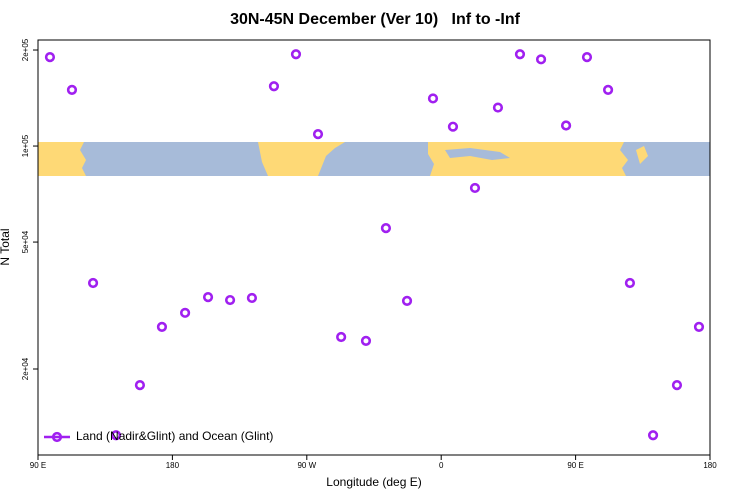 The height and width of the screenshot is (500, 750). Describe the element at coordinates (25, 368) in the screenshot. I see `y-tick-label: 2e+04` at that location.